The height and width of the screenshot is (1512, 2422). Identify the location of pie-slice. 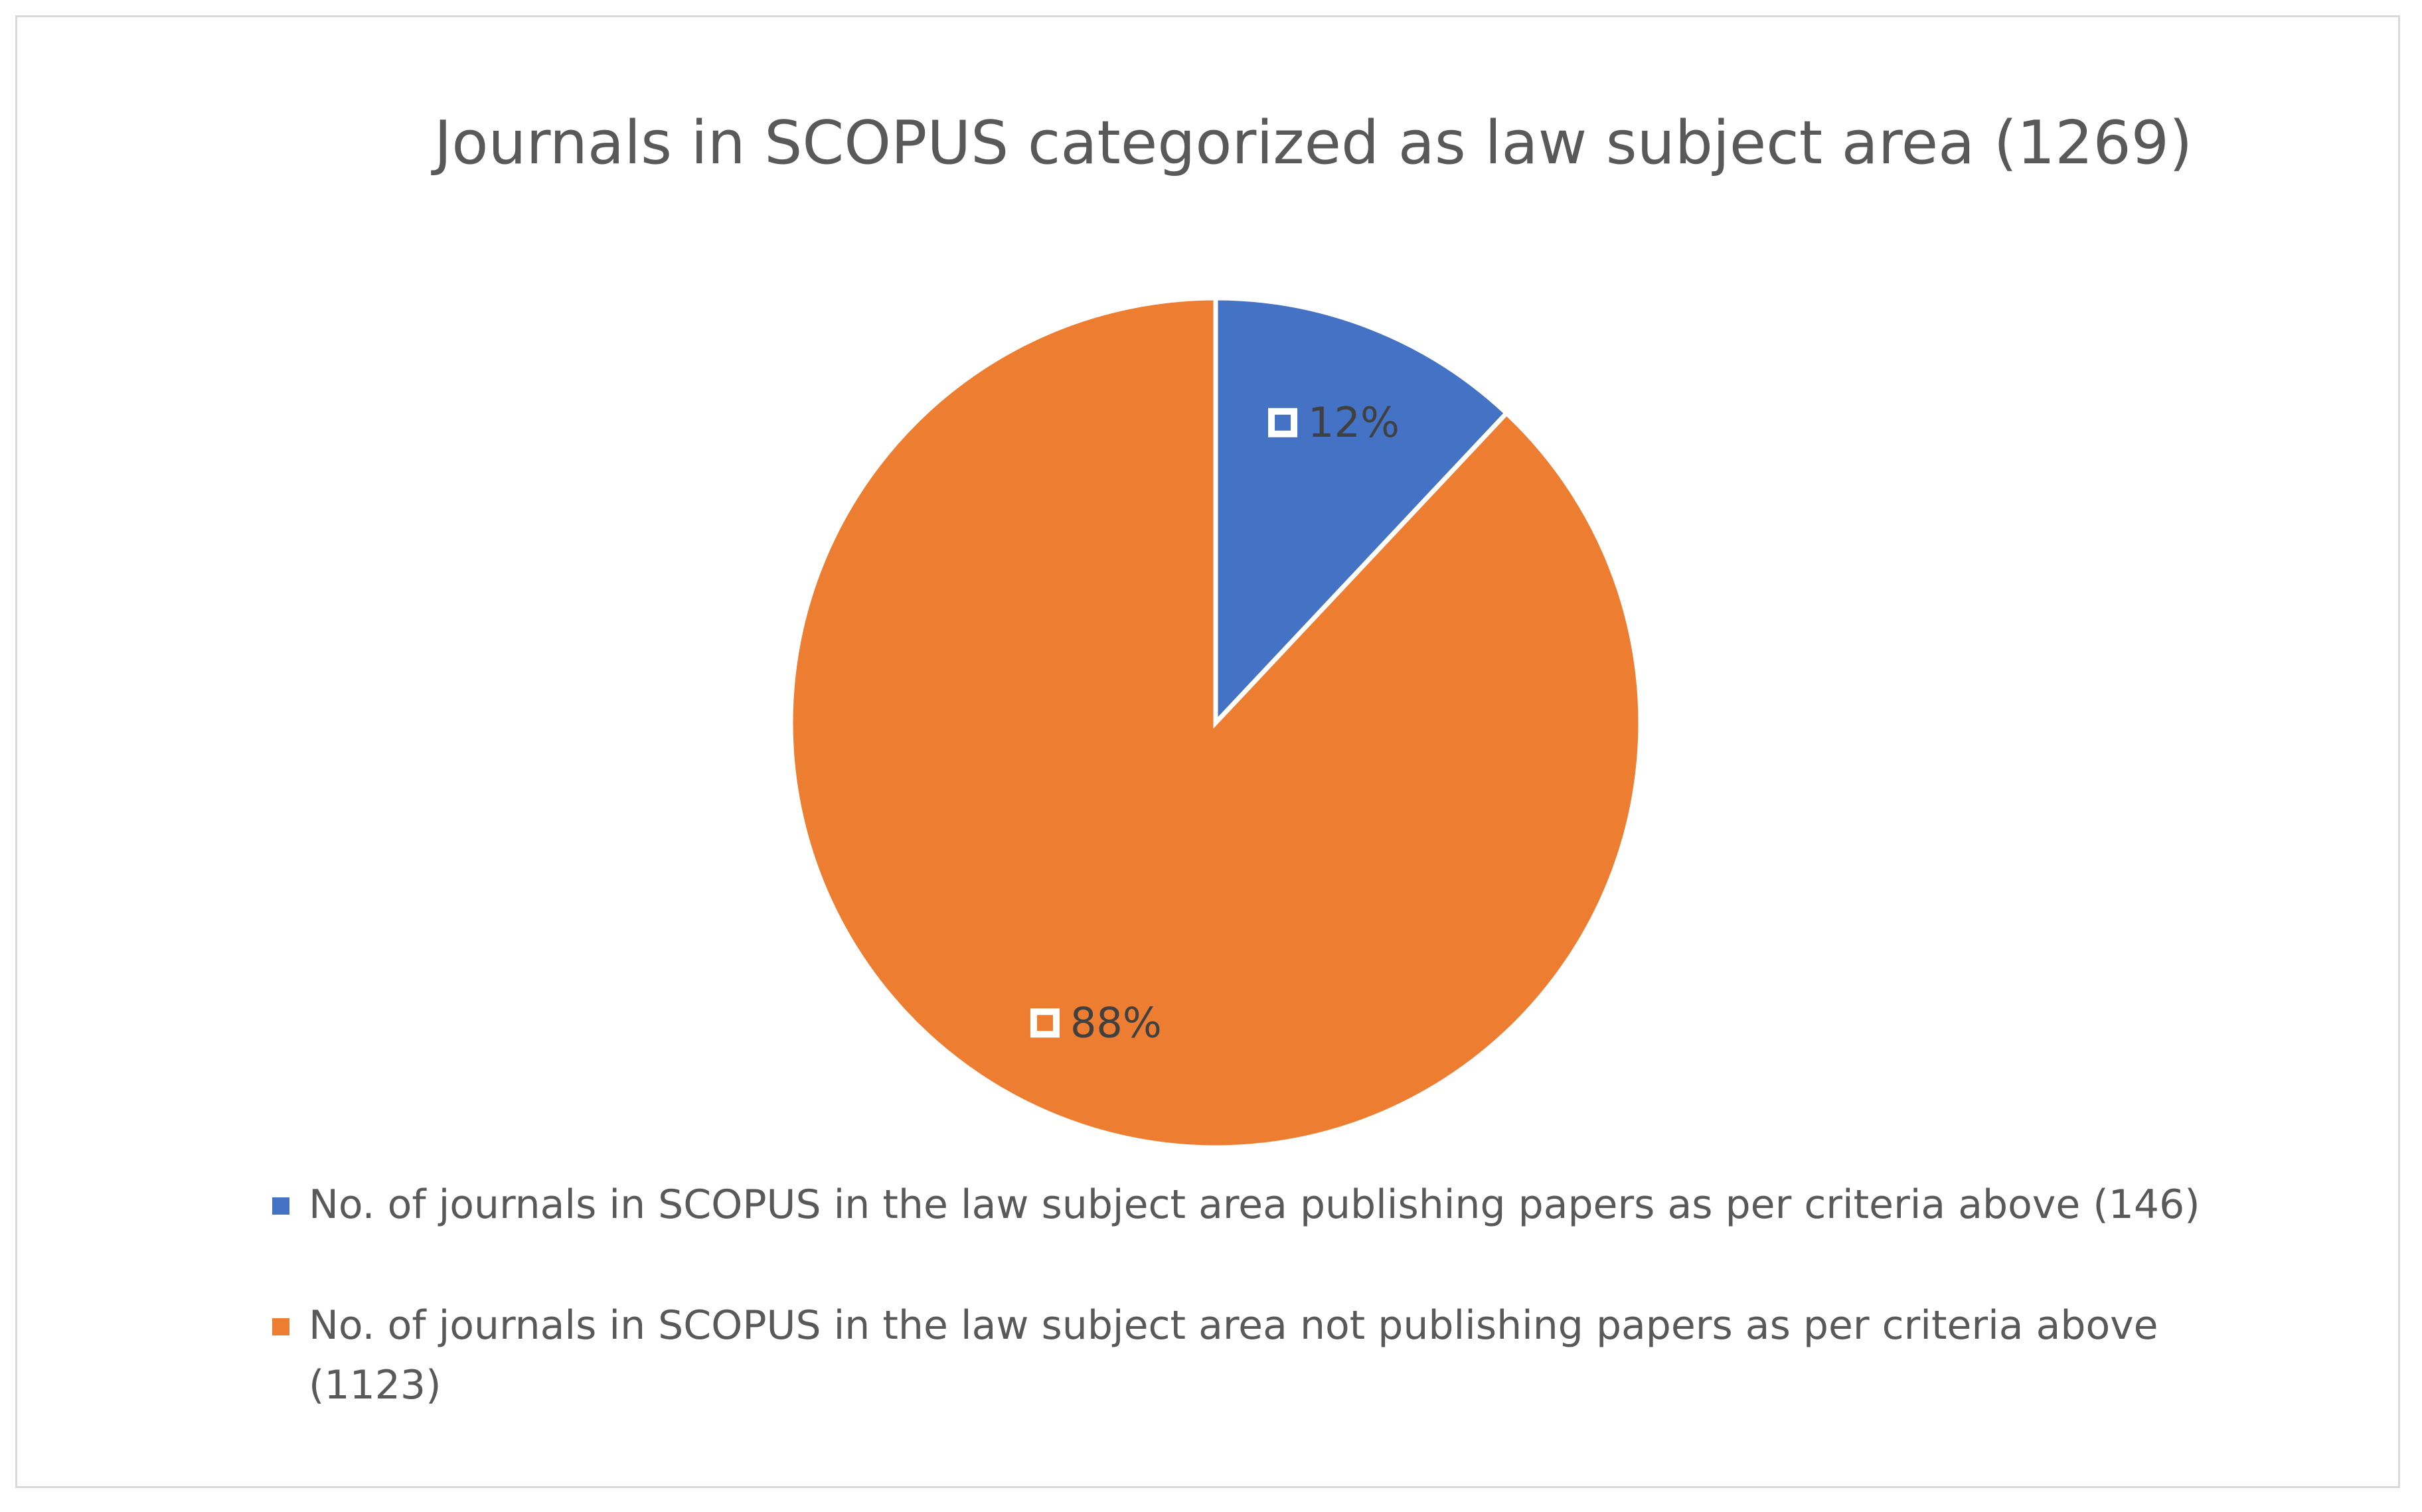
(1361, 512).